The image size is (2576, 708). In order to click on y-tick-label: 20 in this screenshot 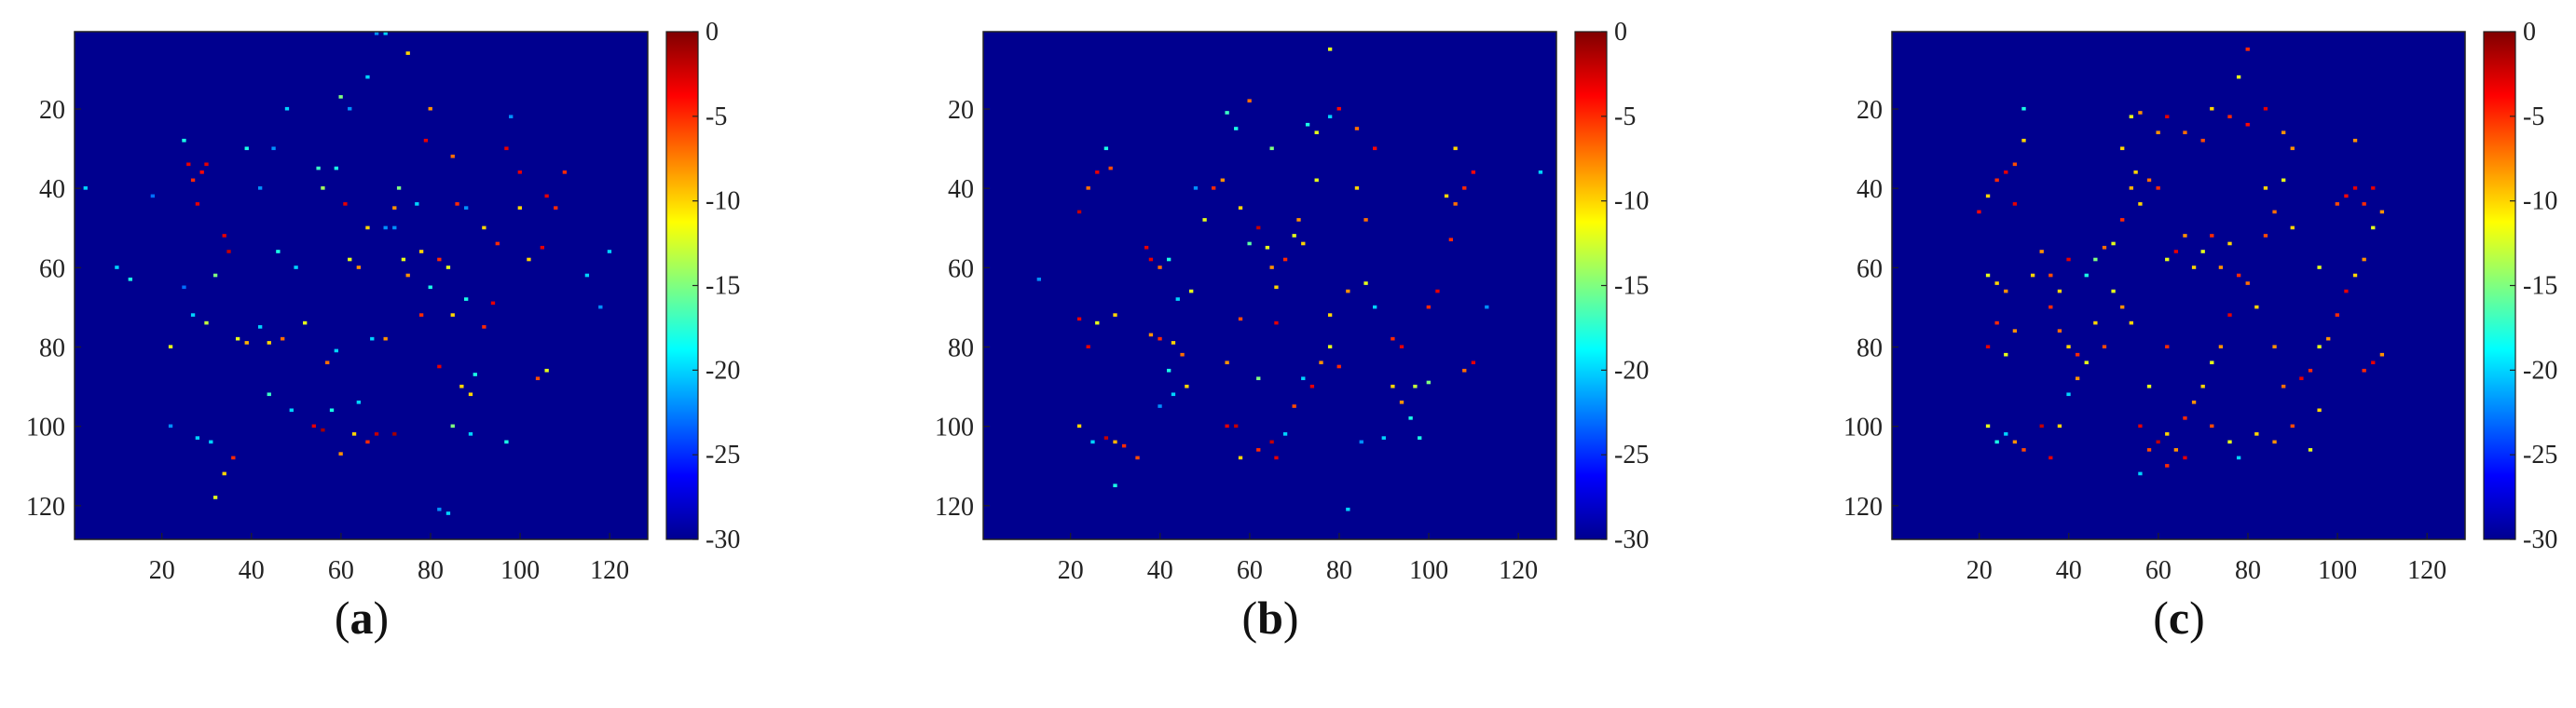, I will do `click(961, 111)`.